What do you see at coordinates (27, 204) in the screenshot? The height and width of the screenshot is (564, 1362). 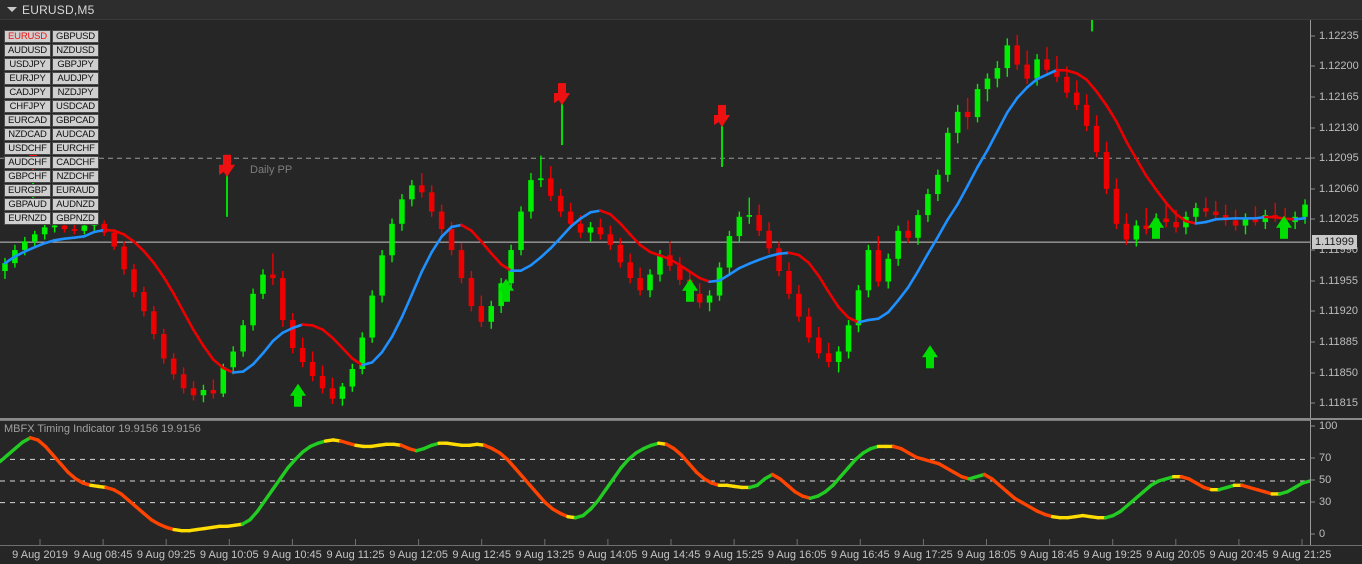 I see `pair-button-gbpaud: GBPAUD` at bounding box center [27, 204].